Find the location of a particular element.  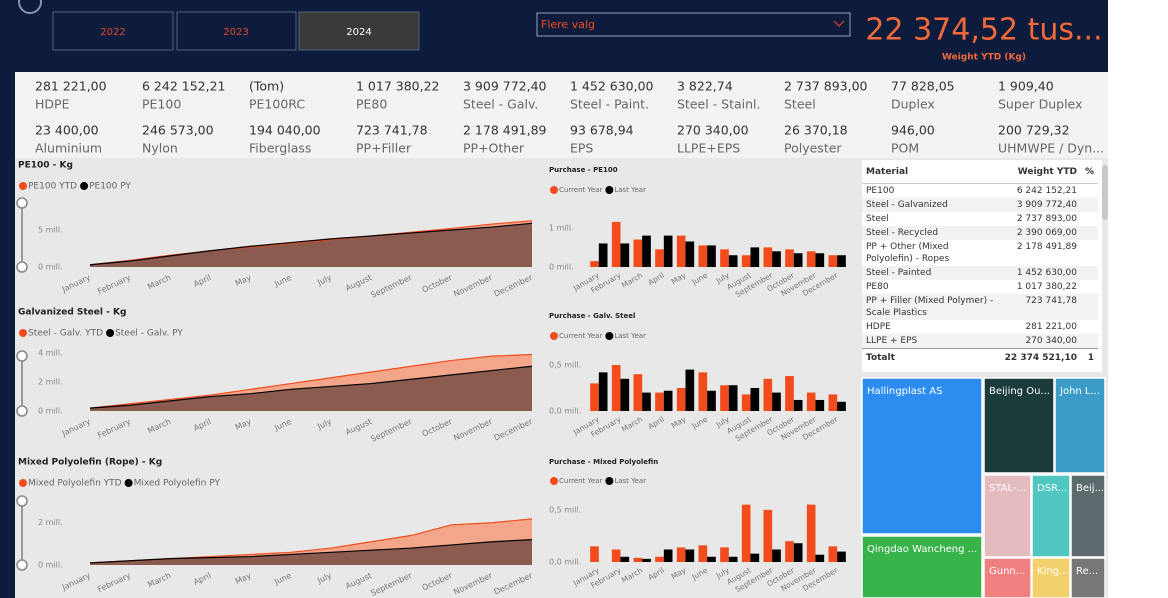

cell: Steel - Painted is located at coordinates (931, 273).